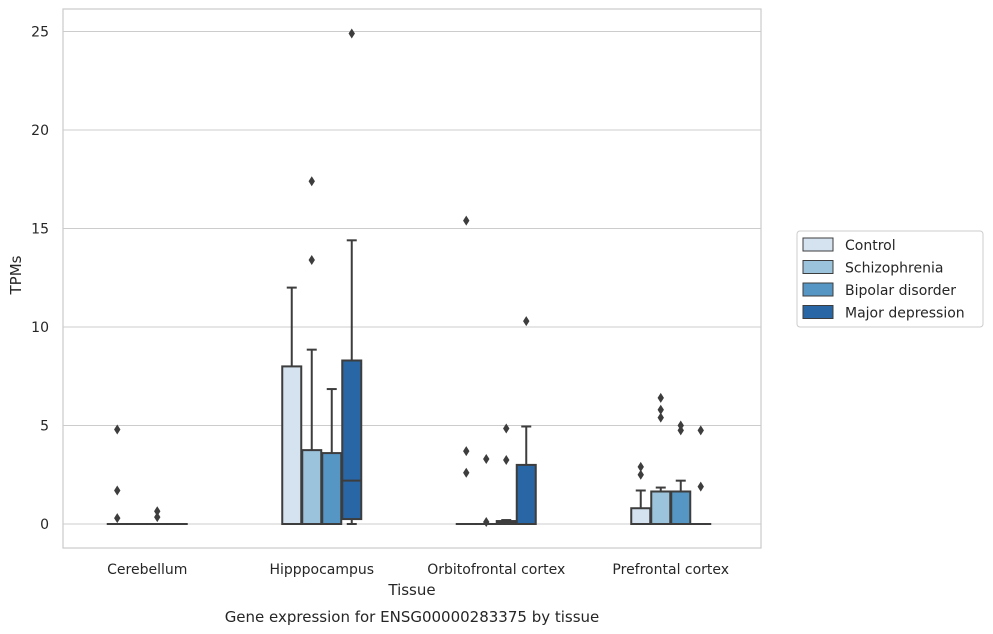  I want to click on legend-label: Control, so click(870, 246).